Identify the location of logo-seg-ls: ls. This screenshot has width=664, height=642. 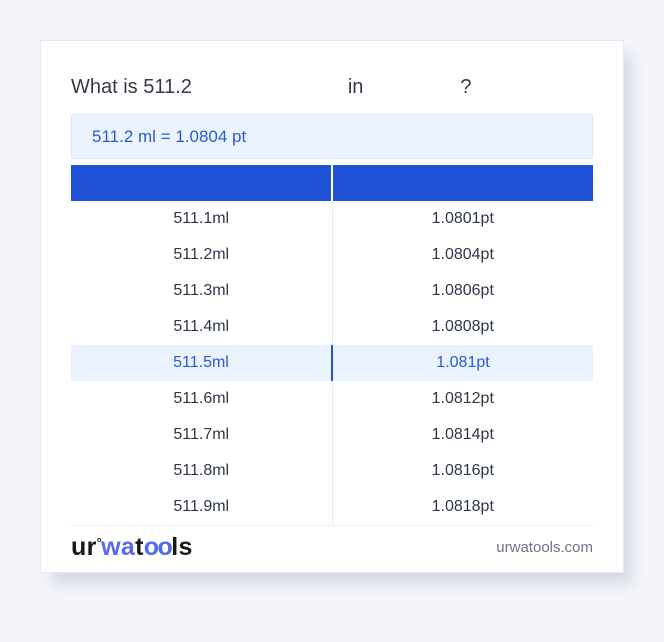
(182, 546).